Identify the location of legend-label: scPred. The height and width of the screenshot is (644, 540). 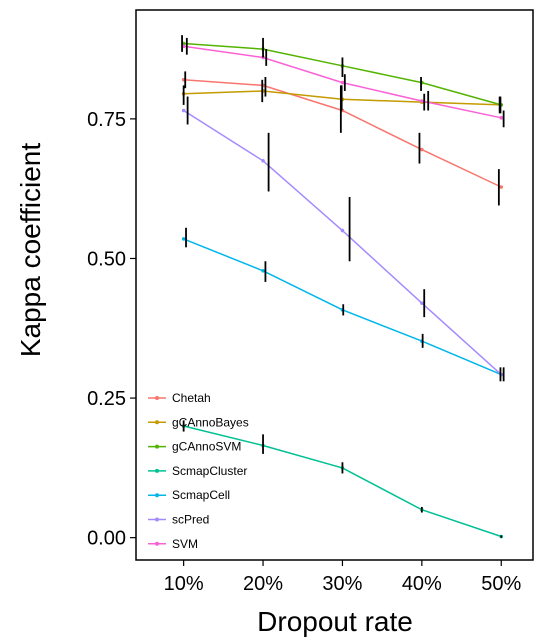
(190, 520).